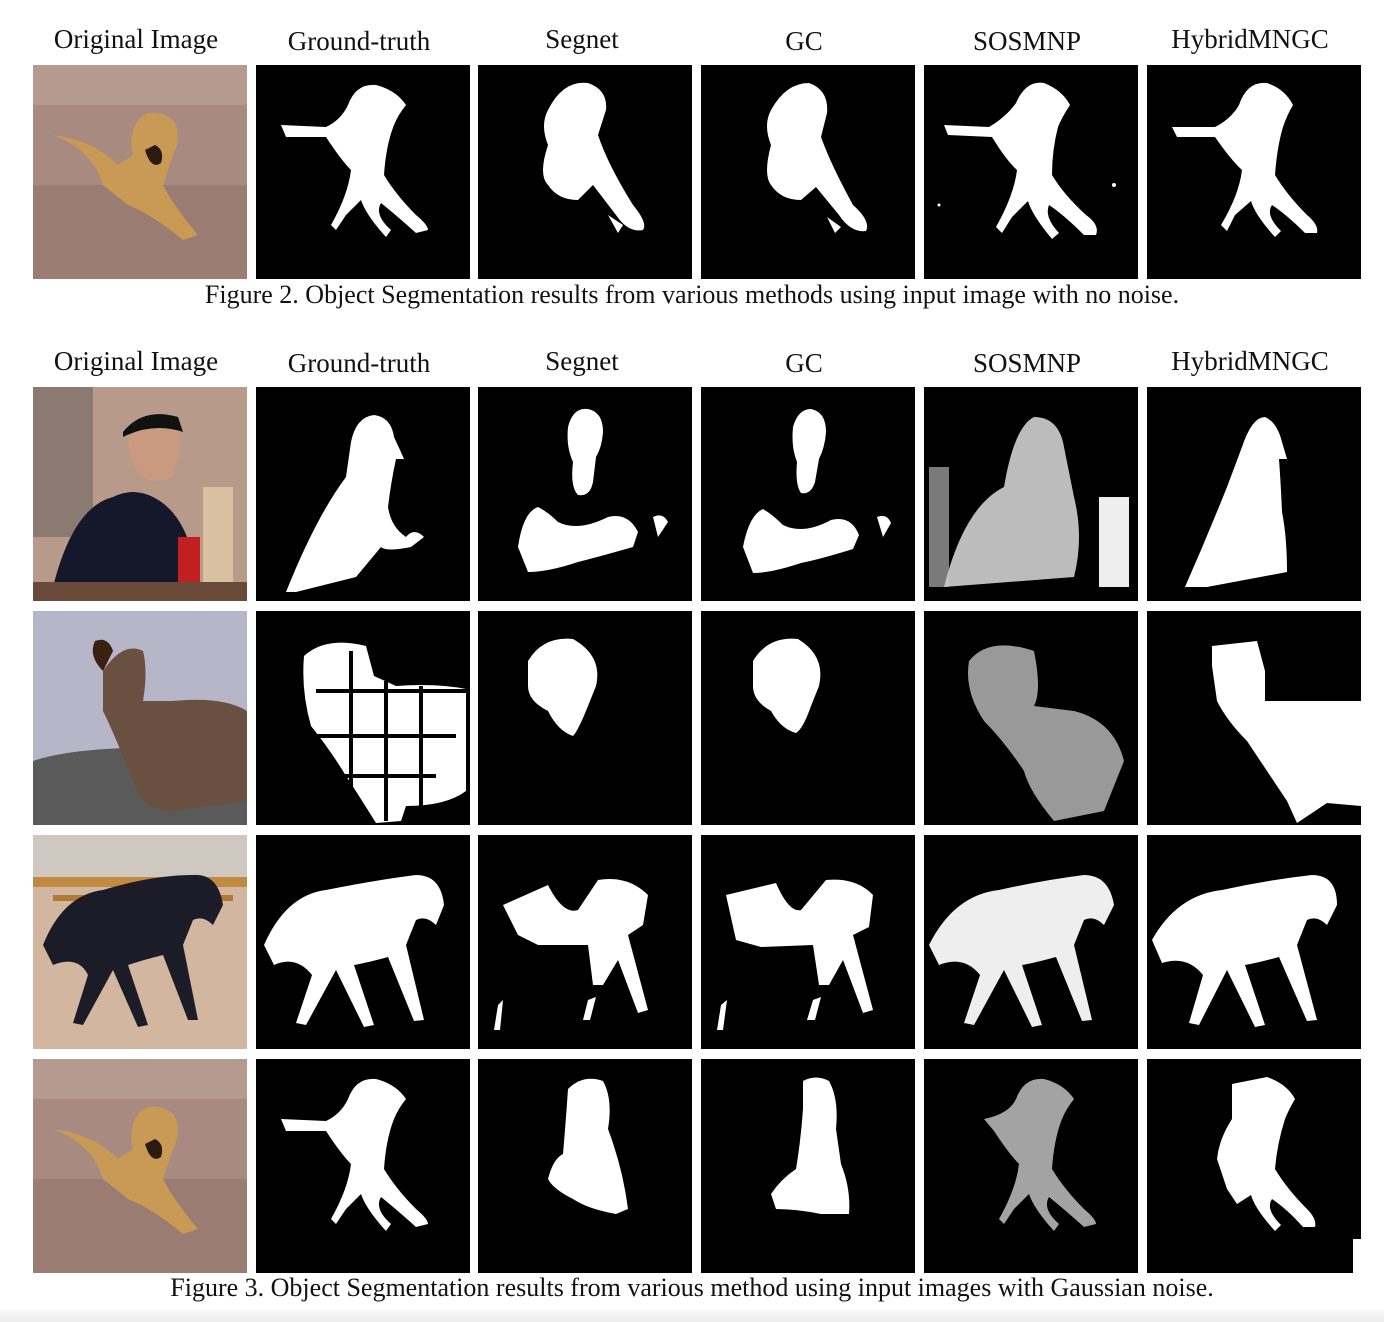 This screenshot has height=1322, width=1384. I want to click on fig2-header-sosmnp: SOSMNP, so click(1027, 41).